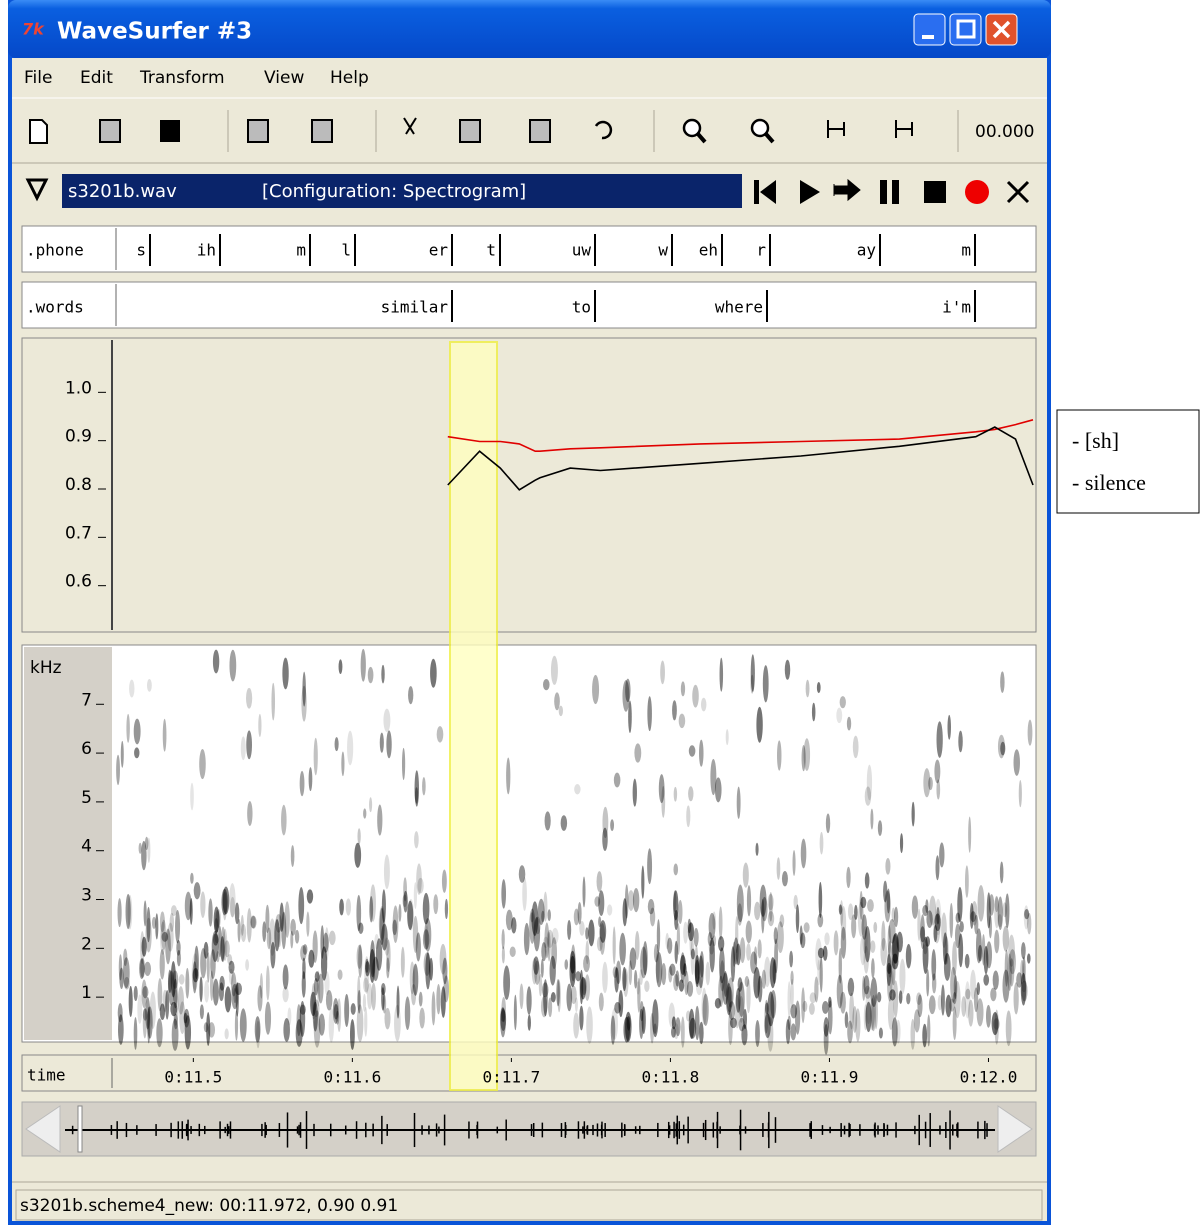  I want to click on close-sound-button, so click(1018, 192).